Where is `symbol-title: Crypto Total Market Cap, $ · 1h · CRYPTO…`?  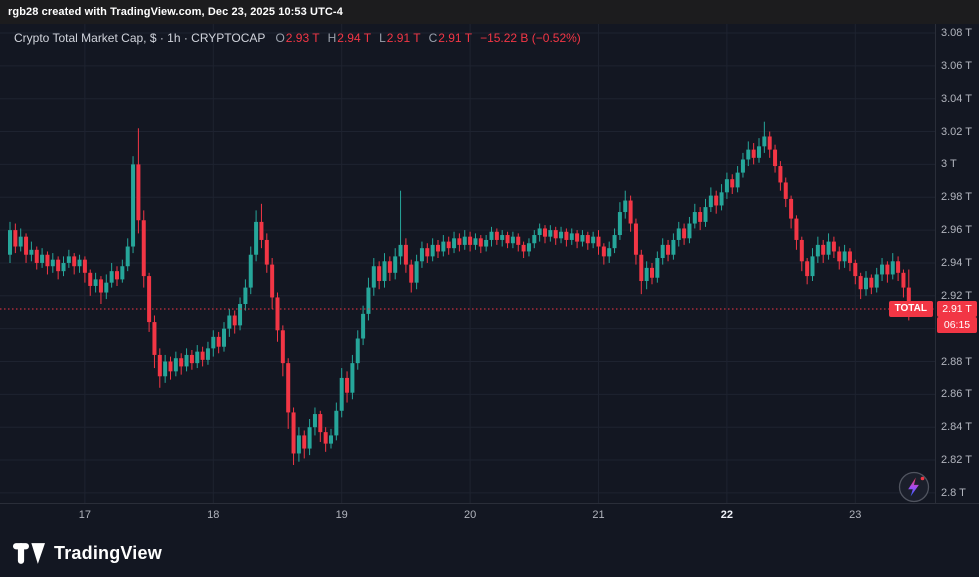
symbol-title: Crypto Total Market Cap, $ · 1h · CRYPTO… is located at coordinates (140, 38).